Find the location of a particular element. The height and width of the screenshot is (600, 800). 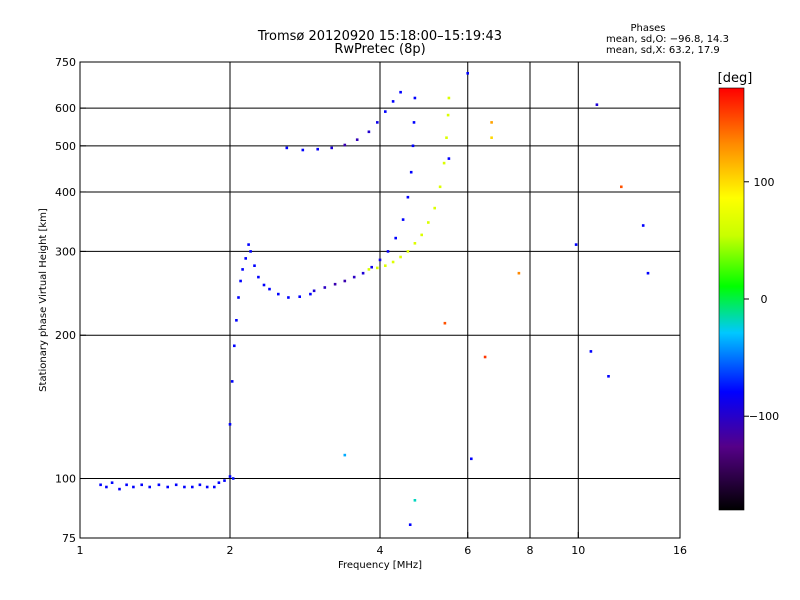

x-axis: 1 2 4 6 8 10 16 is located at coordinates (382, 544).